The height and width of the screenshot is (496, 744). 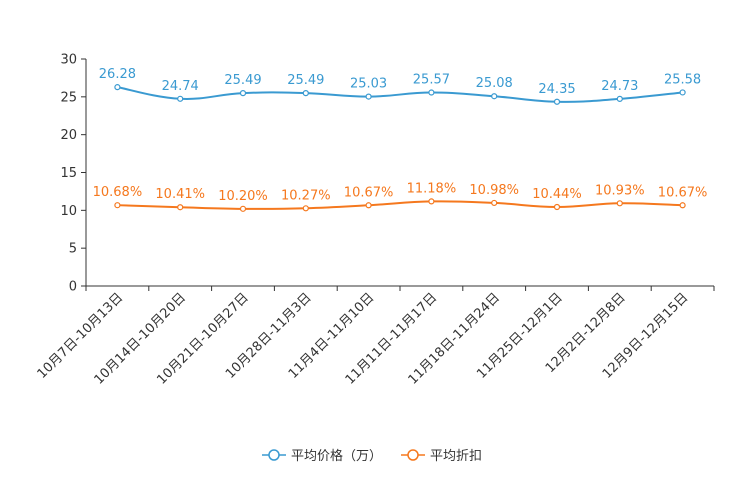 I want to click on data-label: 10.20%, so click(x=243, y=196).